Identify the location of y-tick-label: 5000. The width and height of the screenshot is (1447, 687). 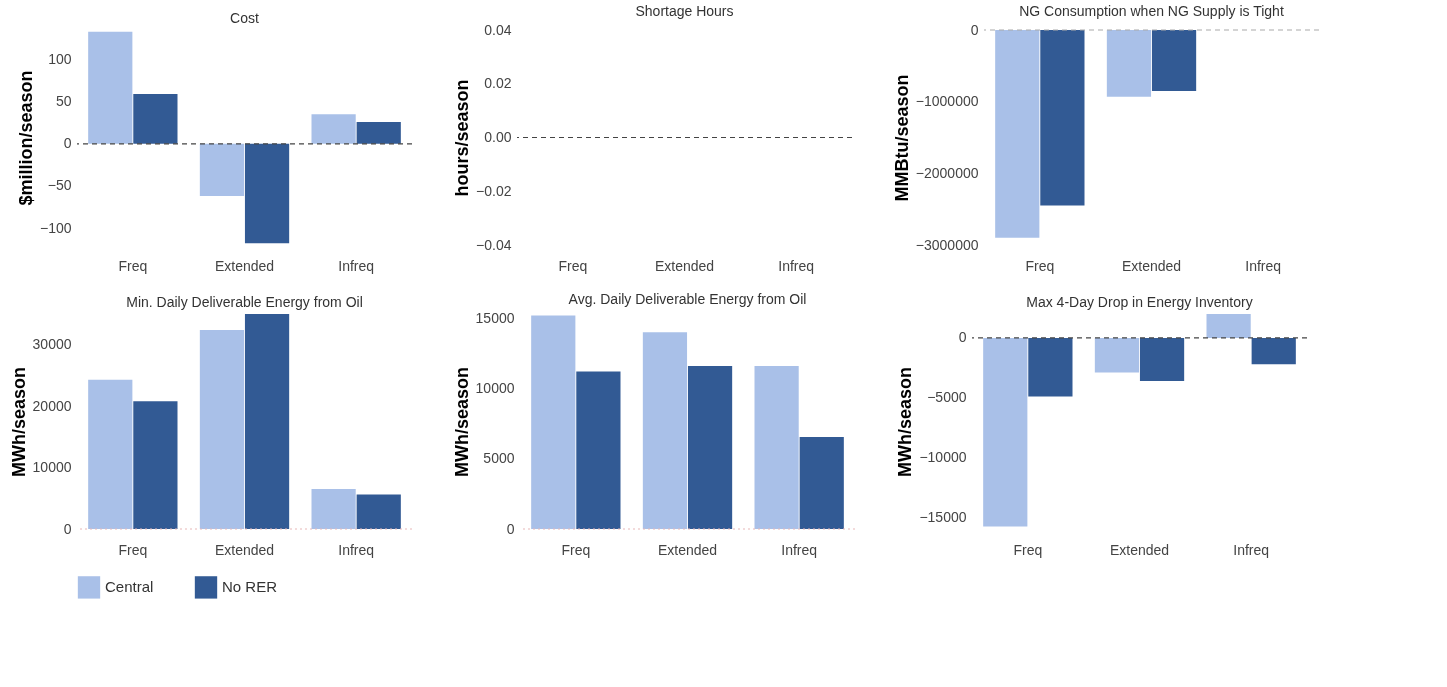
(499, 458).